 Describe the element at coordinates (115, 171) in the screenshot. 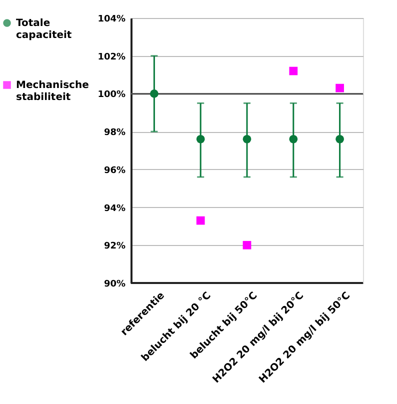

I see `y-tick-label: 96%` at that location.